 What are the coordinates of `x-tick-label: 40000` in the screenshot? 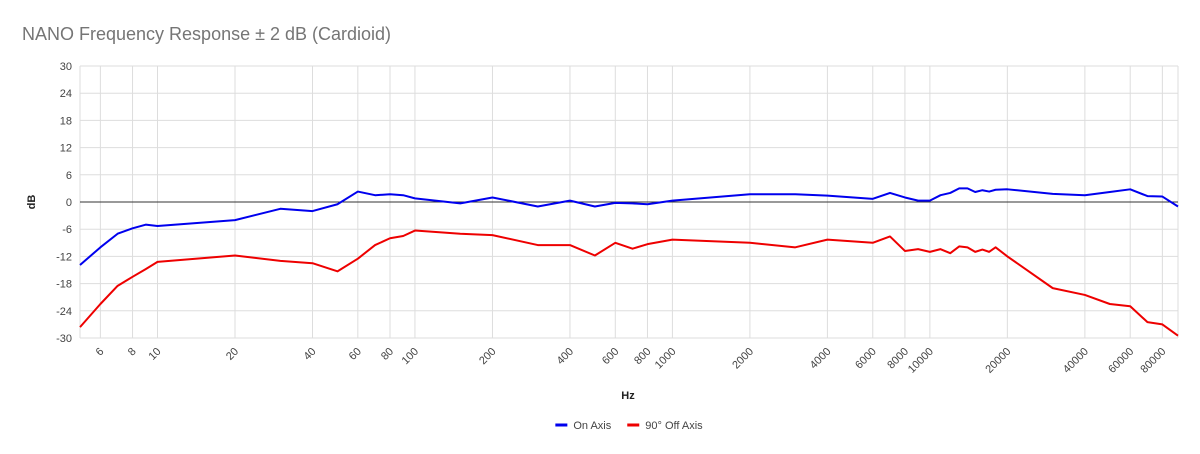 It's located at (1076, 361).